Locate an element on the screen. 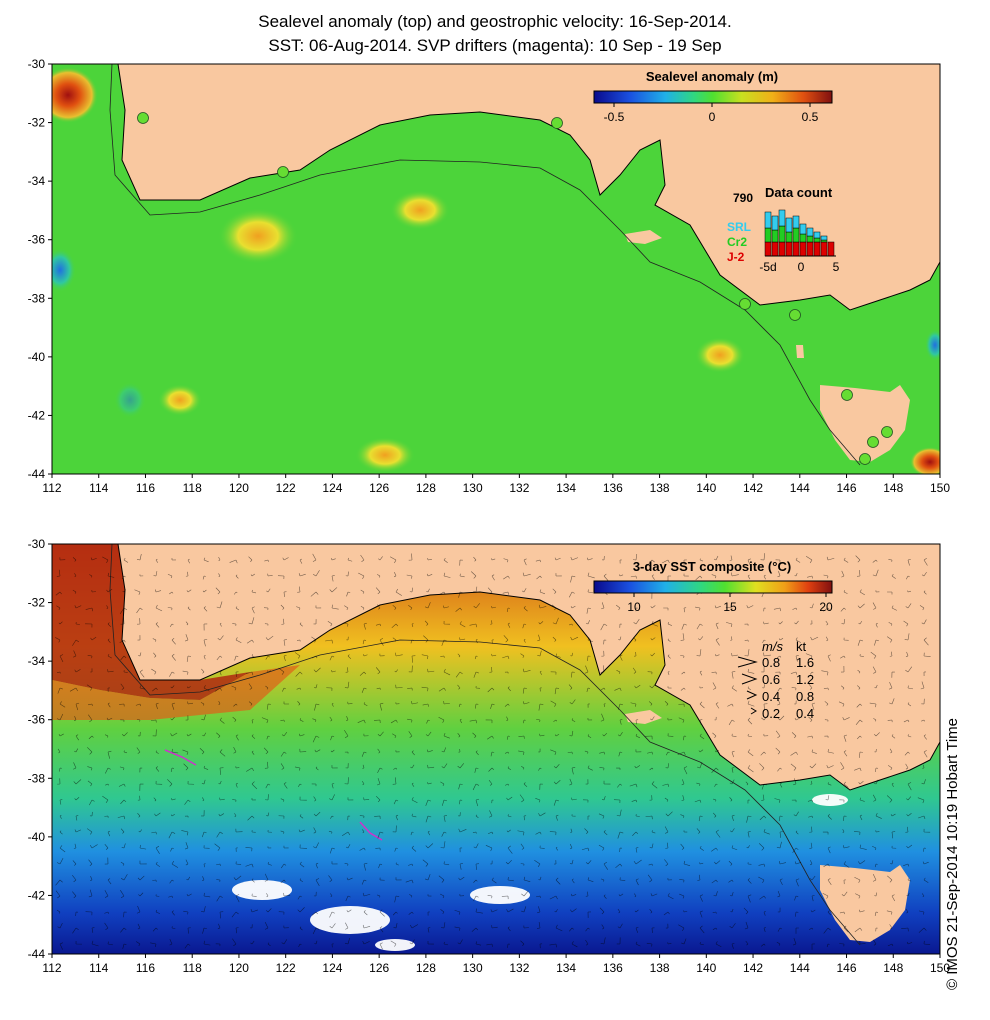 The image size is (990, 1020). top-y-tick-label: -34 is located at coordinates (37, 181).